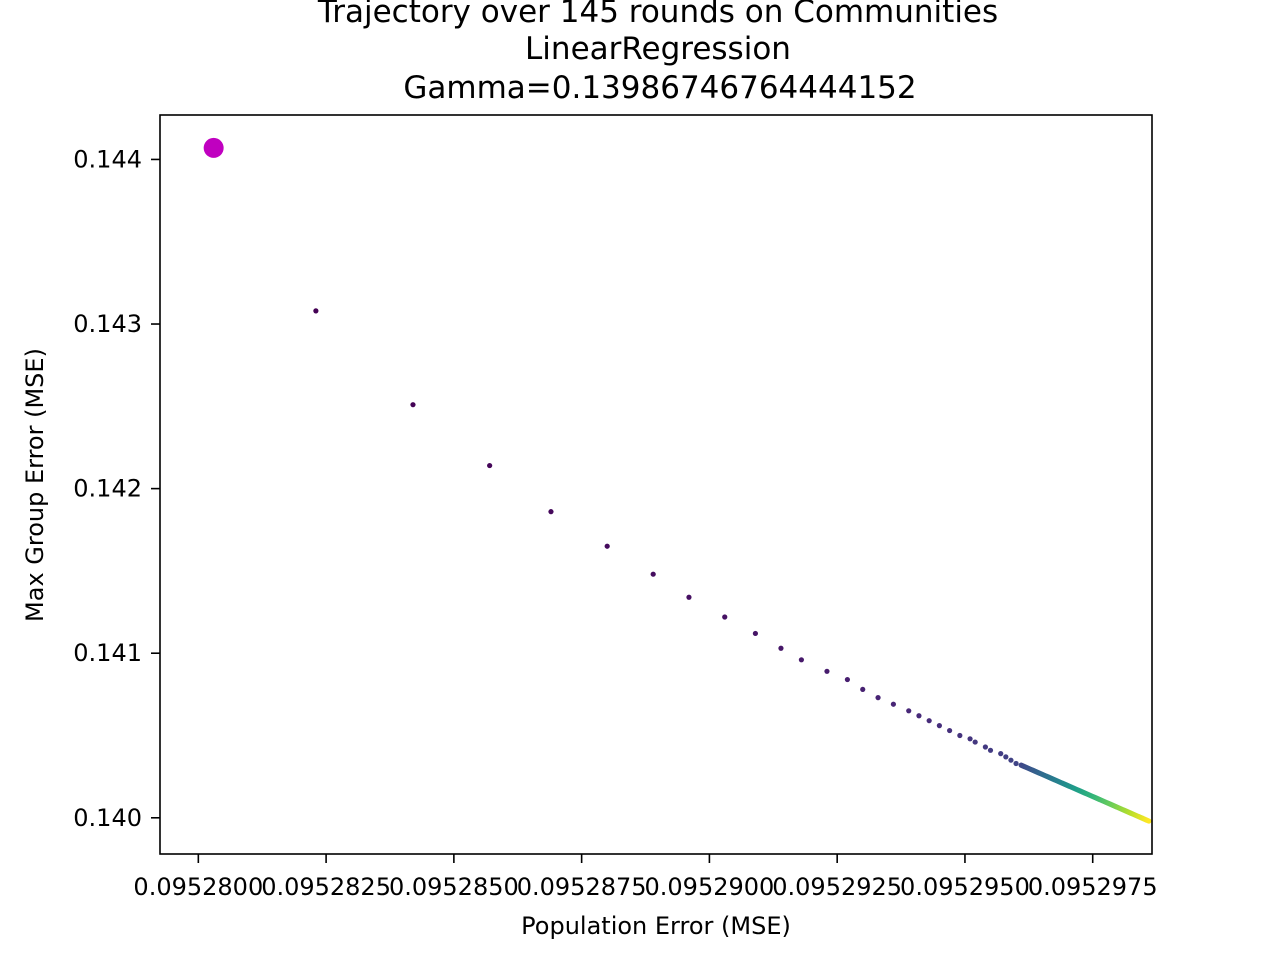 Image resolution: width=1280 pixels, height=960 pixels. Describe the element at coordinates (107, 159) in the screenshot. I see `y-tick-label: 0.144` at that location.